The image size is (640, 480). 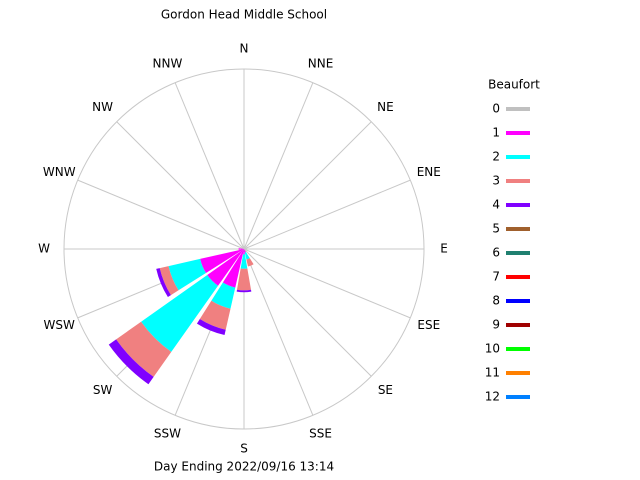 I want to click on legend-label: 11, so click(x=492, y=373).